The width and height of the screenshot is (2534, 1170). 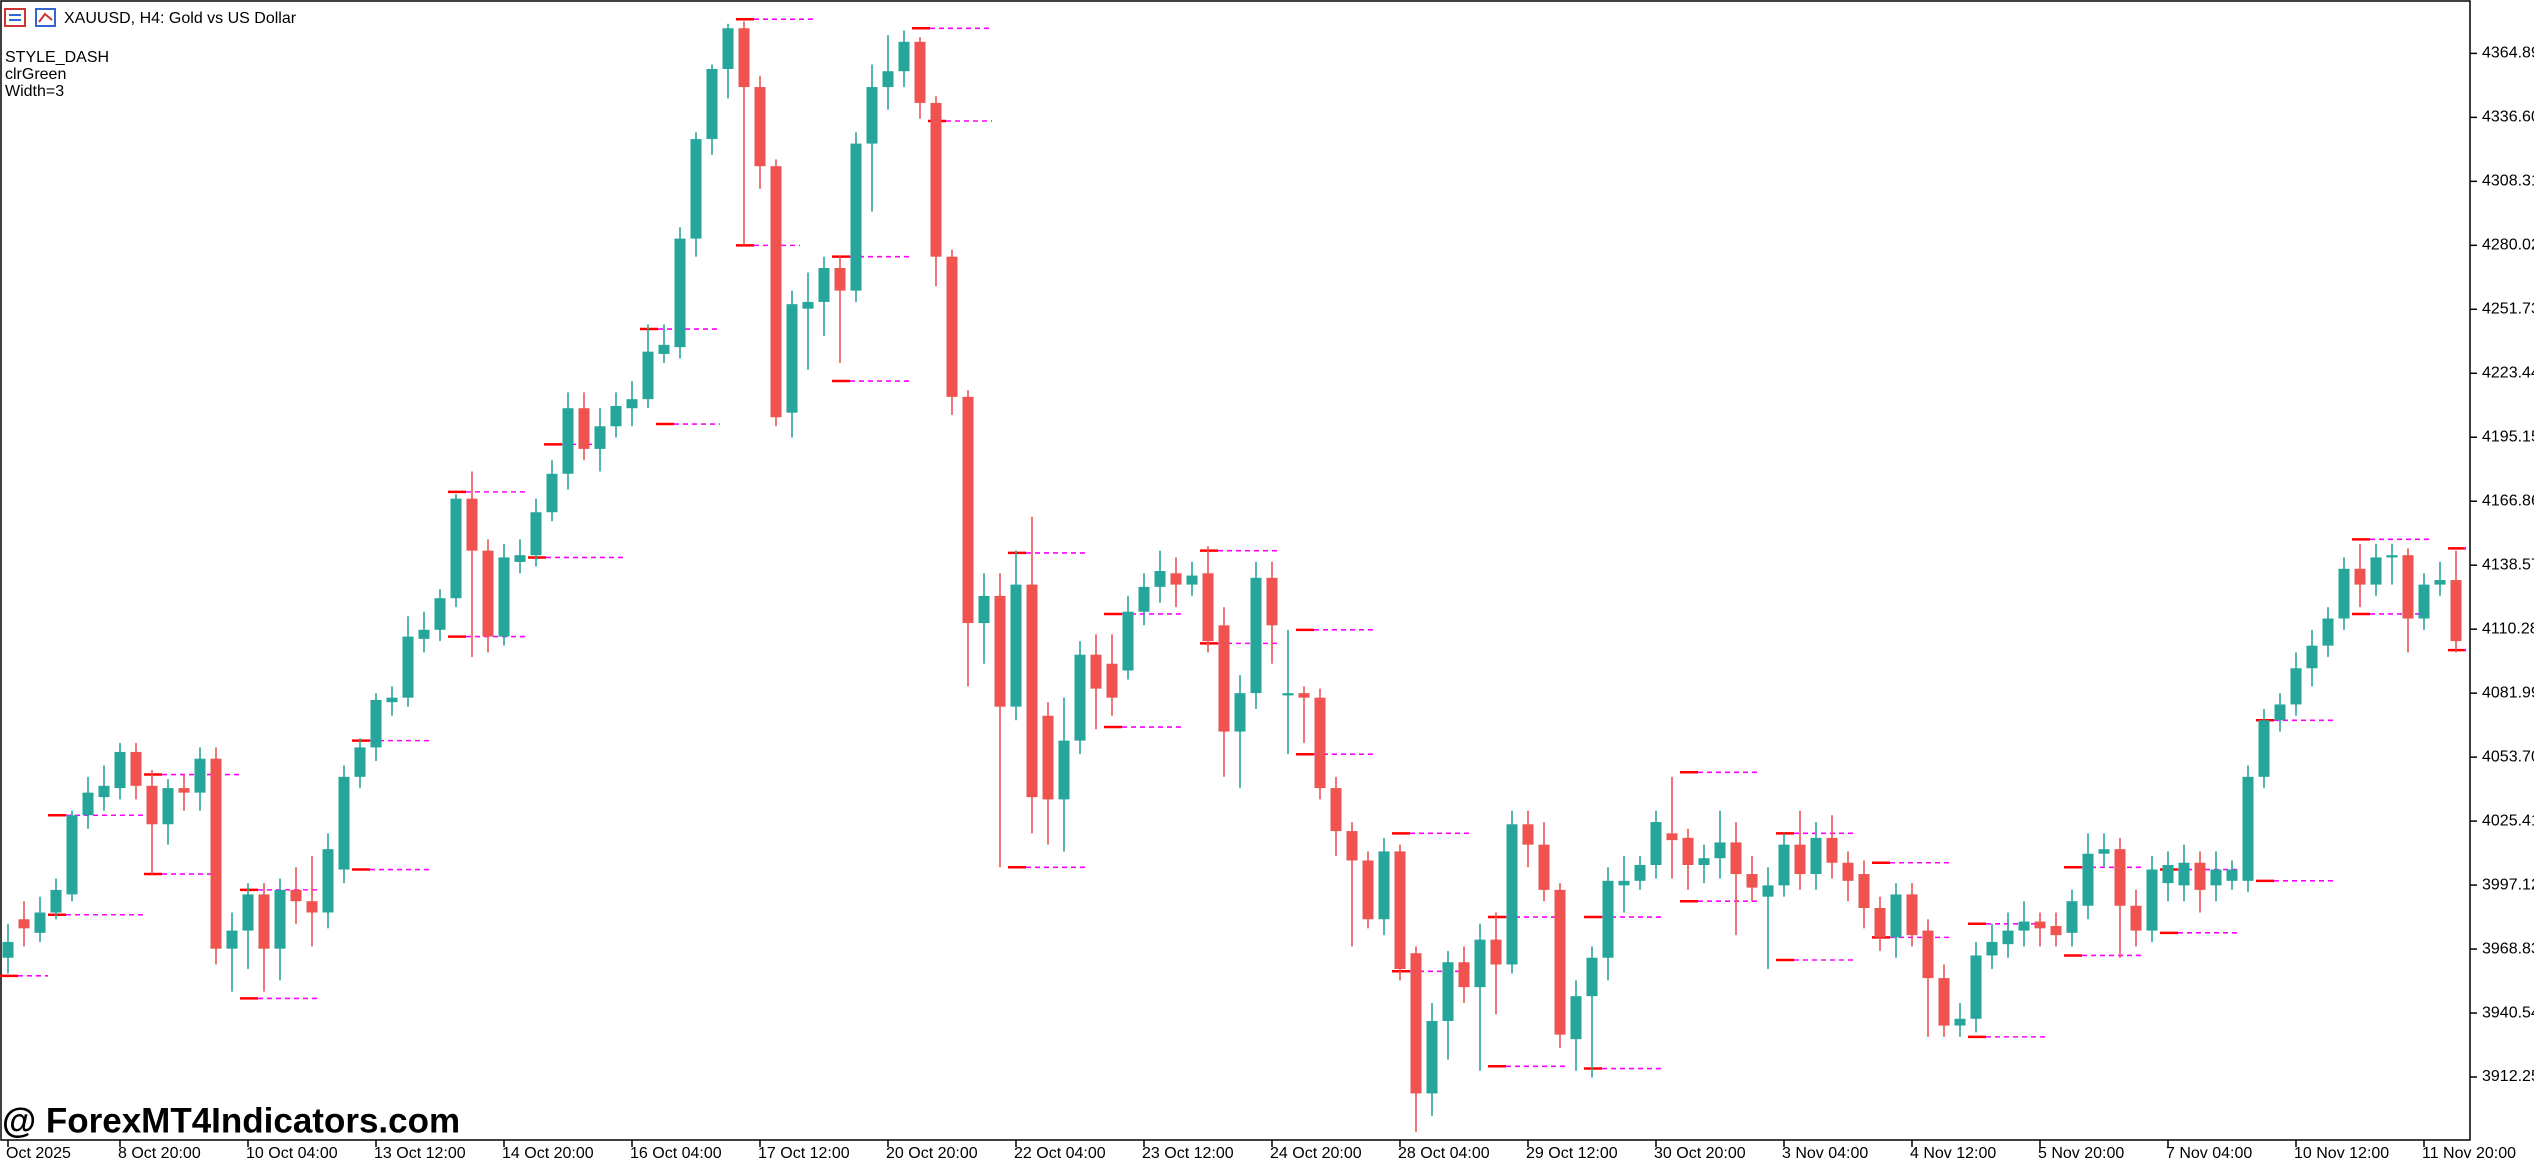 What do you see at coordinates (932, 1153) in the screenshot?
I see `x-tick-label: 20 Oct 20:00` at bounding box center [932, 1153].